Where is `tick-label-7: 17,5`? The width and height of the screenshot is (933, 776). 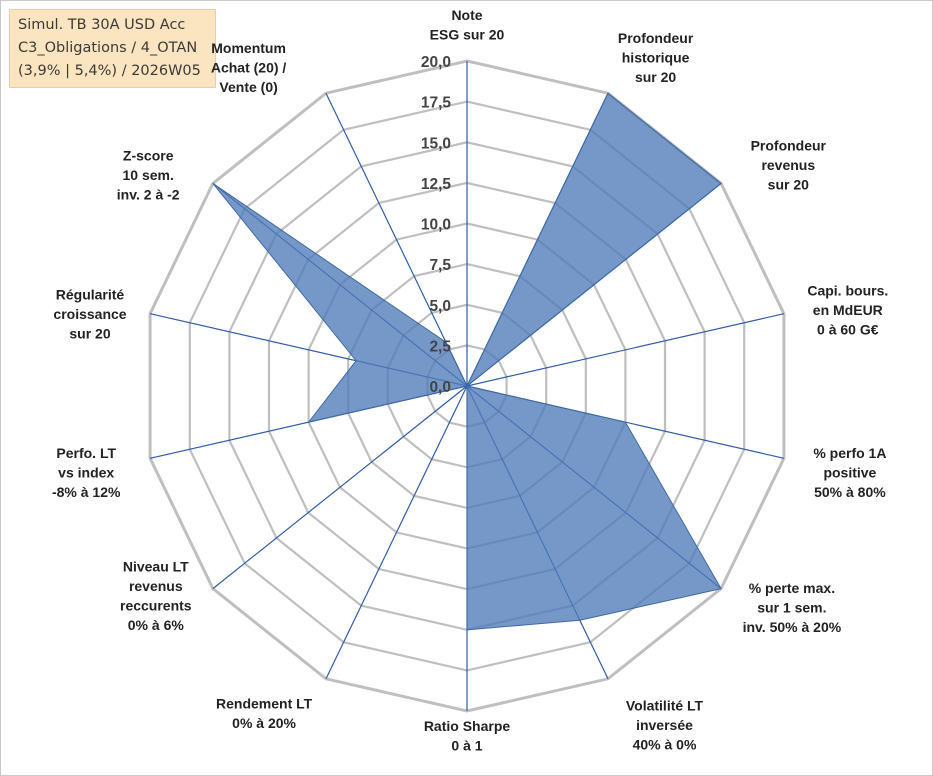 tick-label-7: 17,5 is located at coordinates (436, 103).